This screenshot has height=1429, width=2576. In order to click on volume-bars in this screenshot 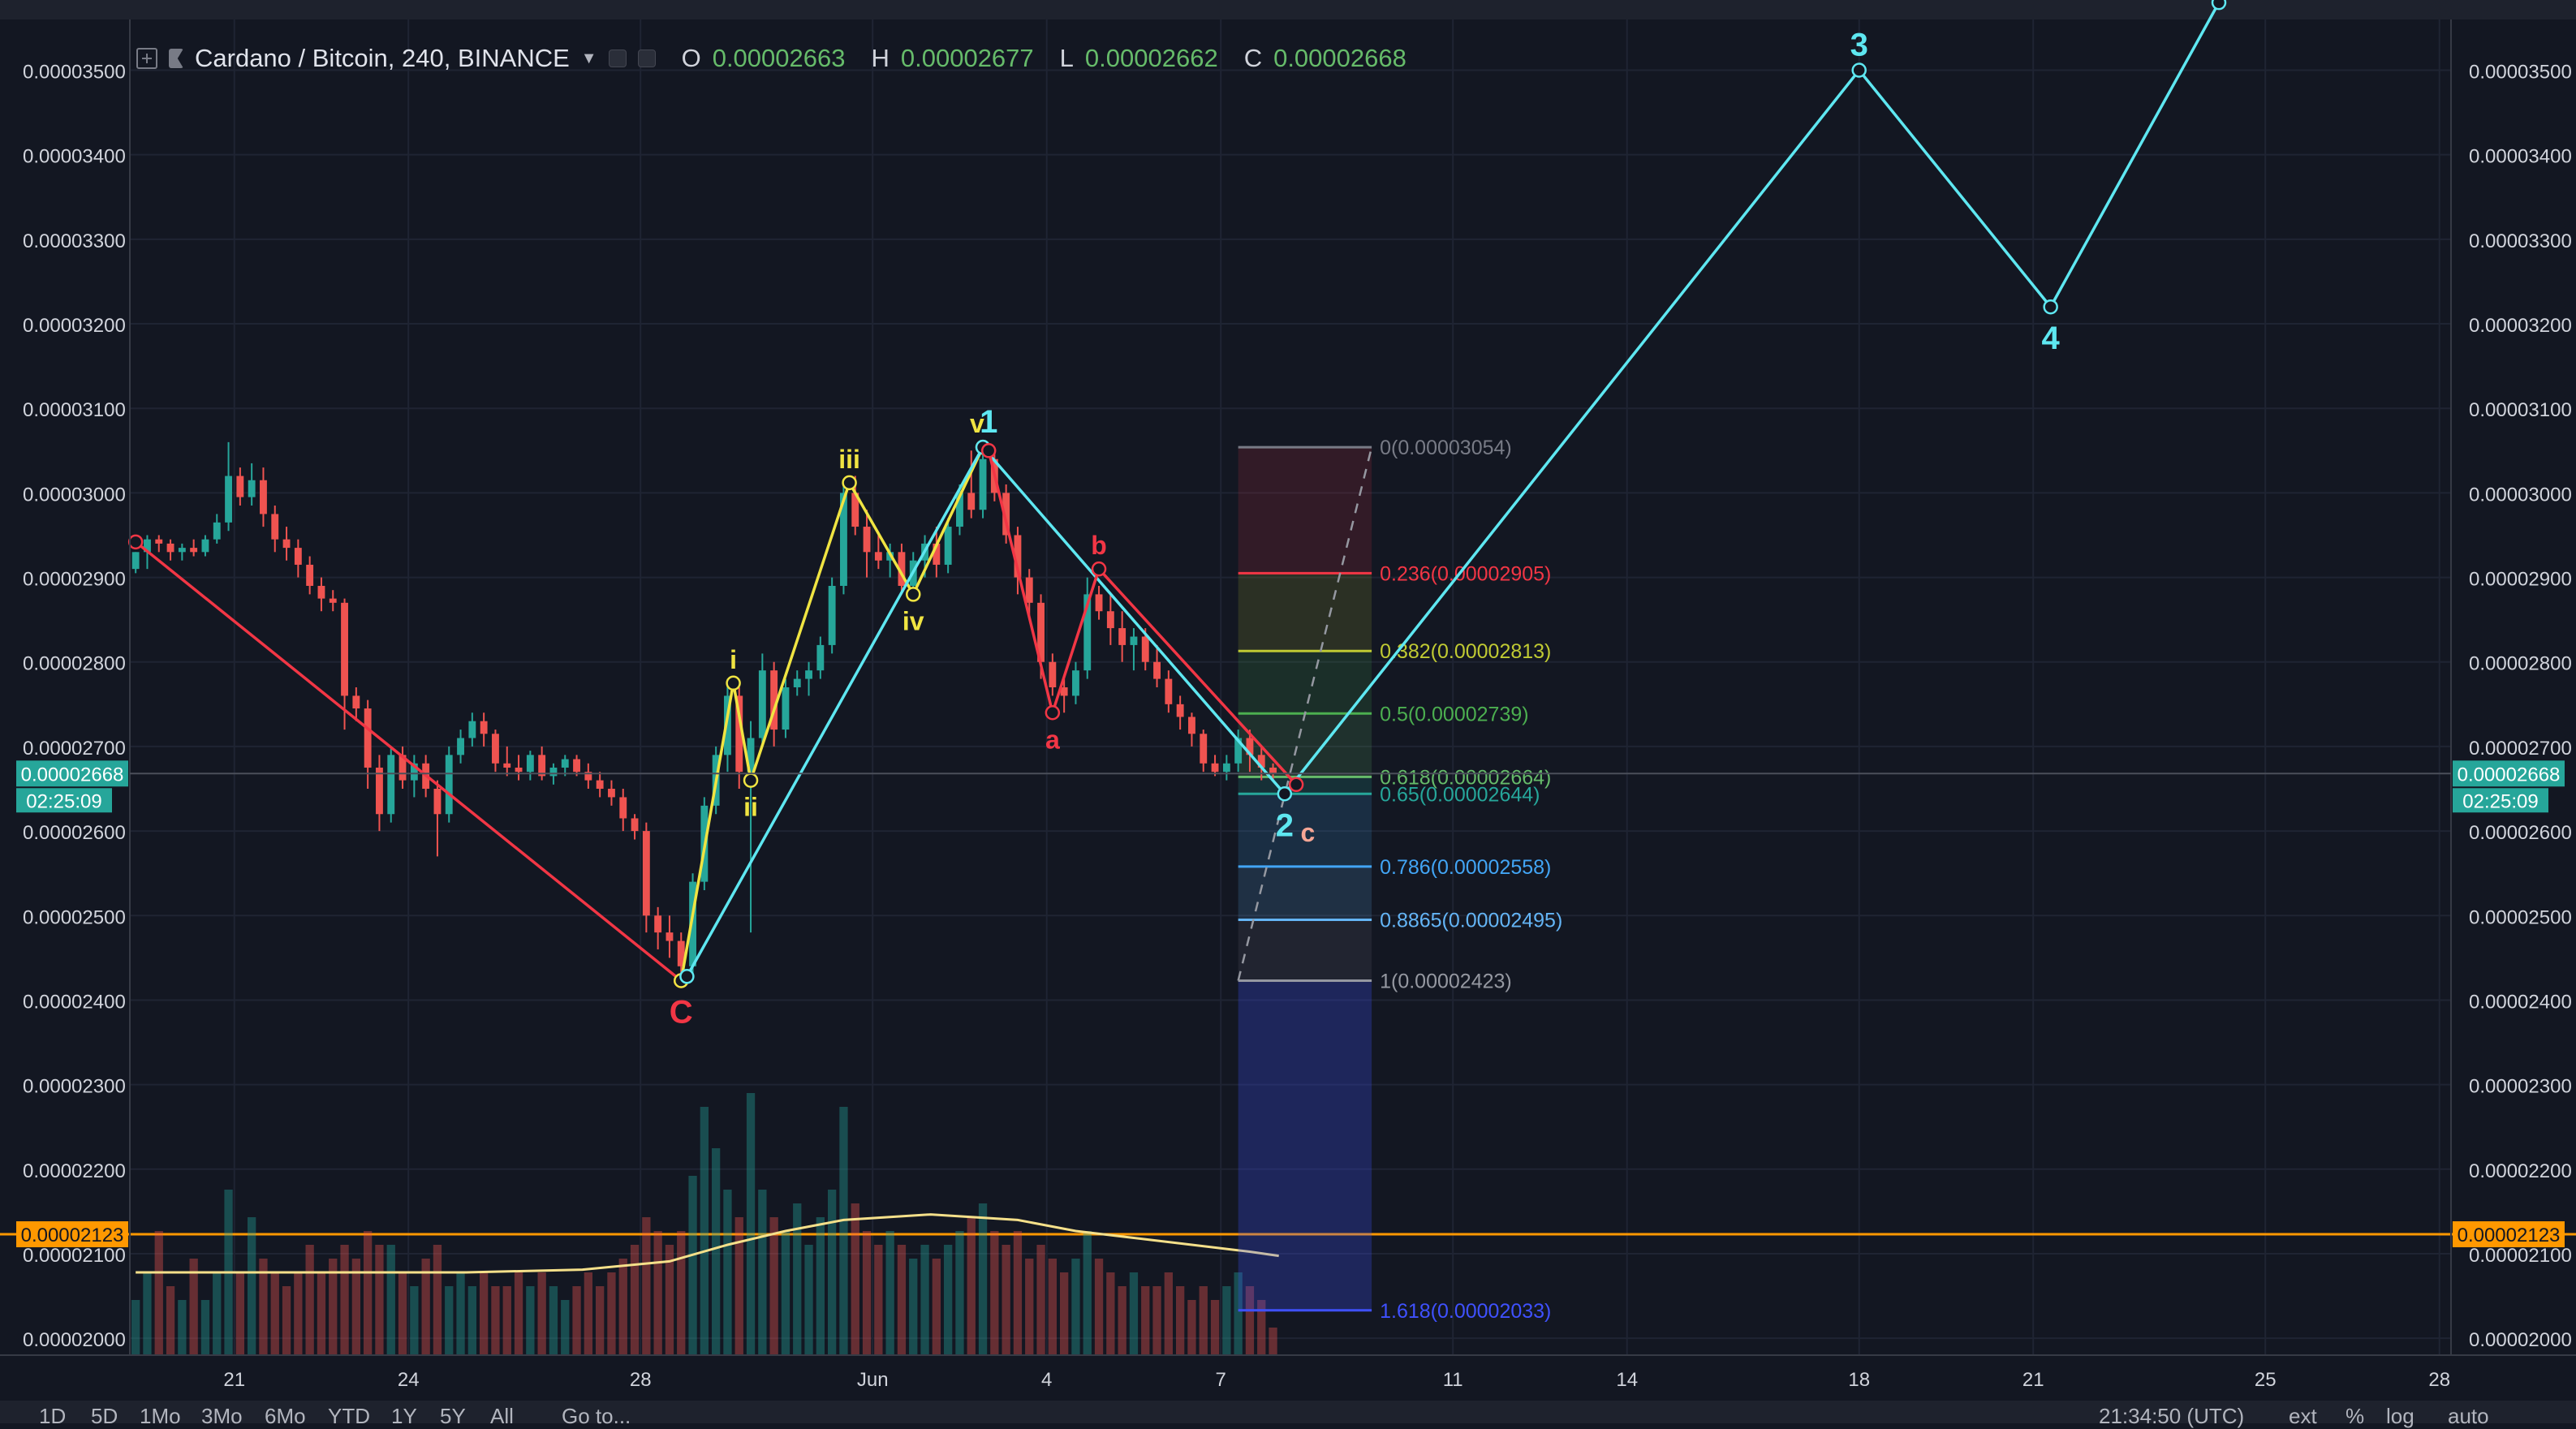, I will do `click(705, 1224)`.